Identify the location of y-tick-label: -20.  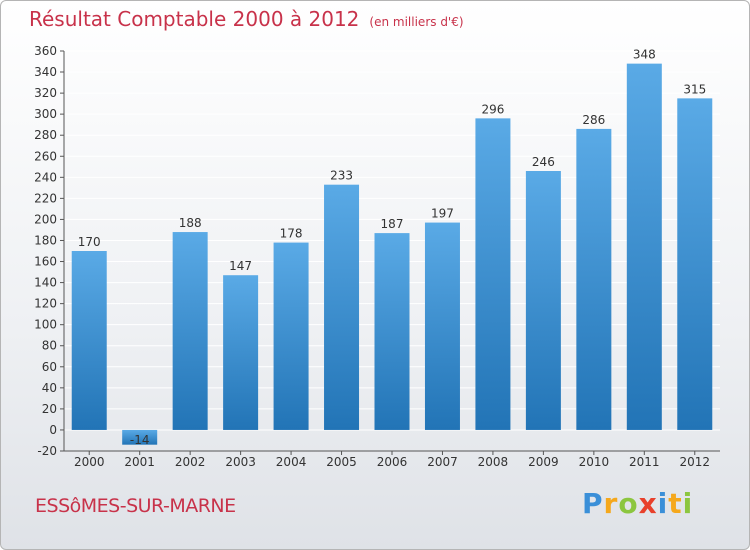
(47, 451).